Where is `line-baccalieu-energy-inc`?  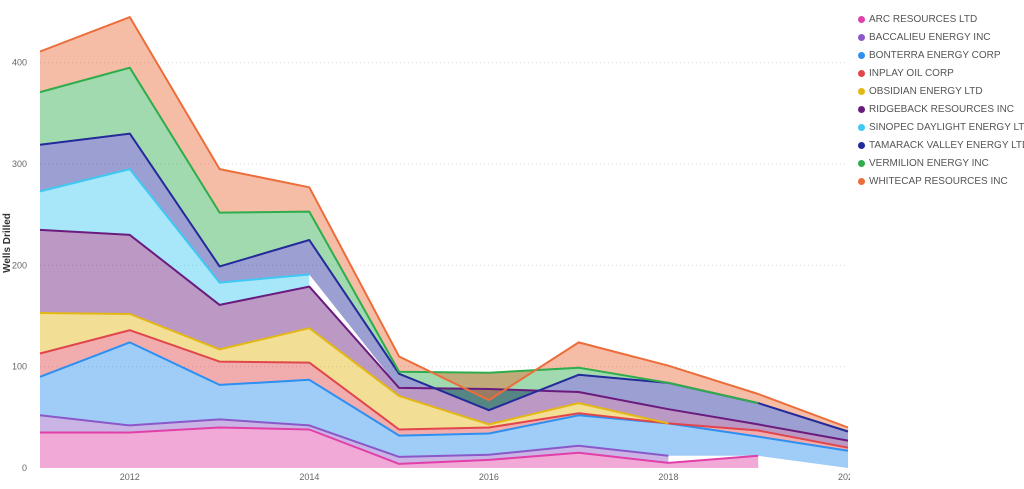
line-baccalieu-energy-inc is located at coordinates (354, 436).